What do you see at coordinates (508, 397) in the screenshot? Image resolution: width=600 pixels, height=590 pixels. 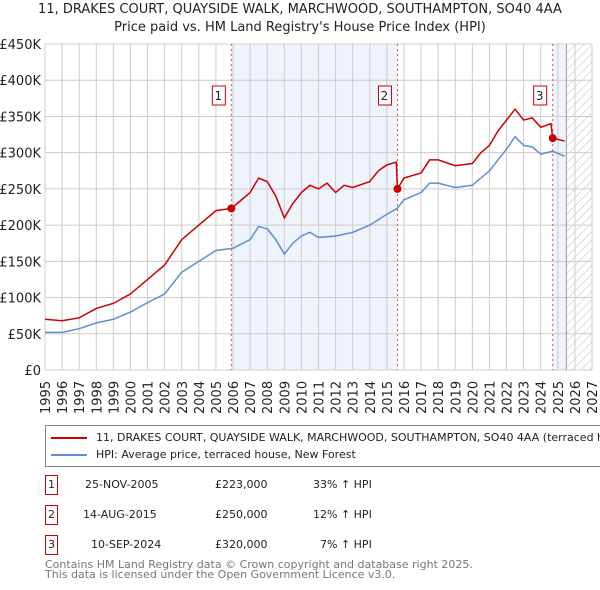 I see `x-tick-label: 2022` at bounding box center [508, 397].